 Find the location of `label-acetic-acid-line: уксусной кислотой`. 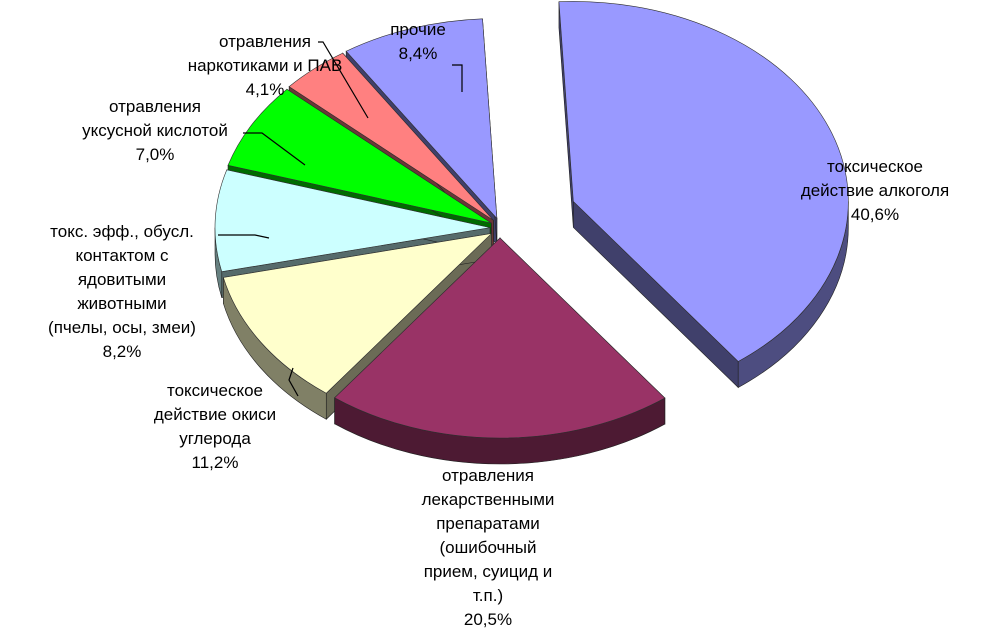

label-acetic-acid-line: уксусной кислотой is located at coordinates (155, 130).